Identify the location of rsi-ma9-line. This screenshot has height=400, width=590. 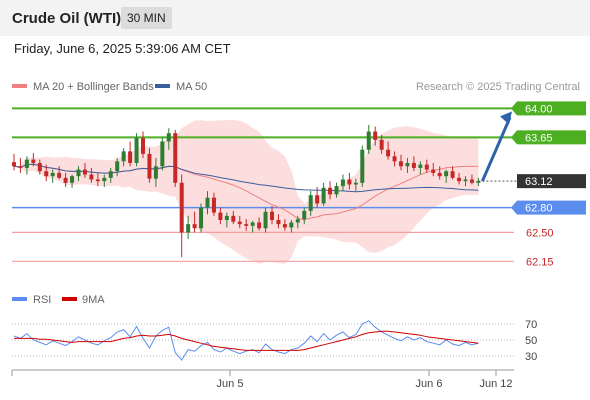
(246, 340).